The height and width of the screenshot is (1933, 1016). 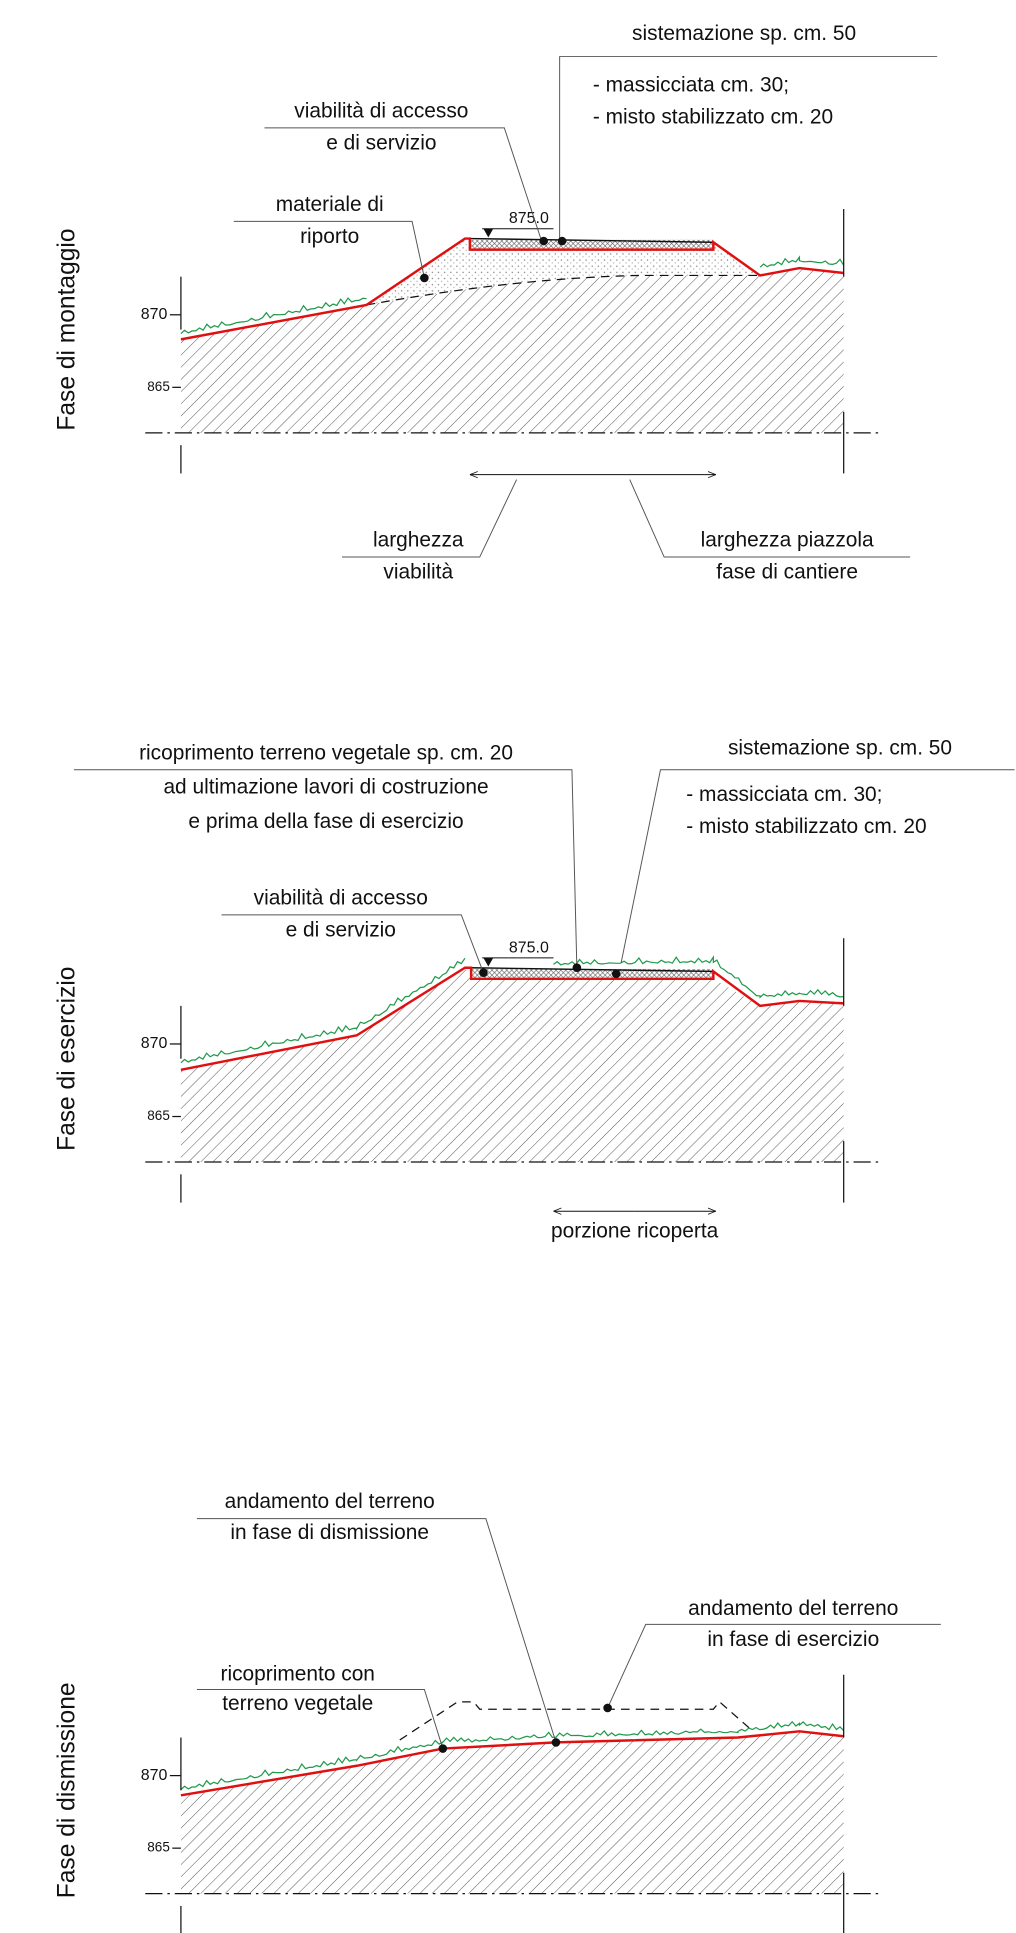 What do you see at coordinates (326, 752) in the screenshot?
I see `note-text: ricoprimento terreno vegetale sp. cm. 20` at bounding box center [326, 752].